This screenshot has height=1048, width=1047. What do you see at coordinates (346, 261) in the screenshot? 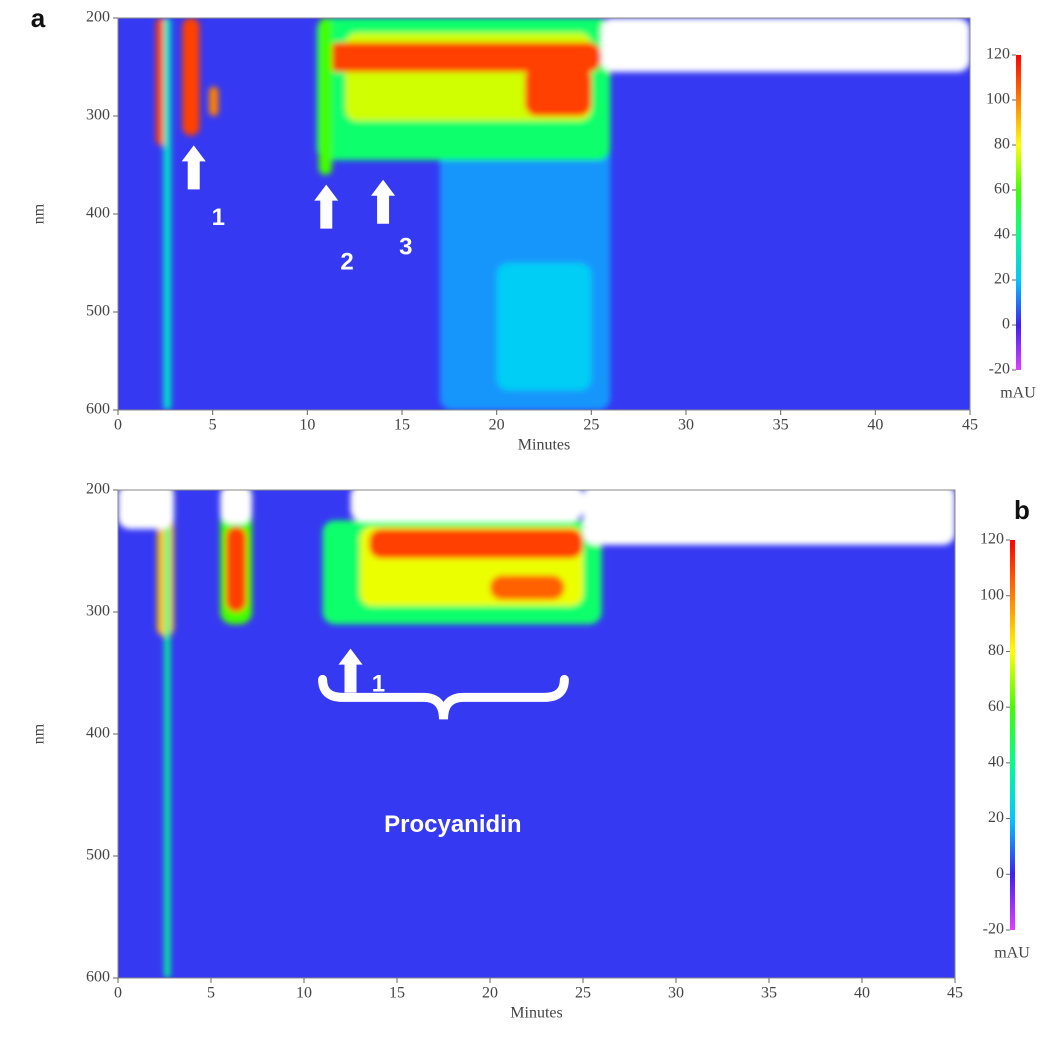
I see `annotation: 2` at bounding box center [346, 261].